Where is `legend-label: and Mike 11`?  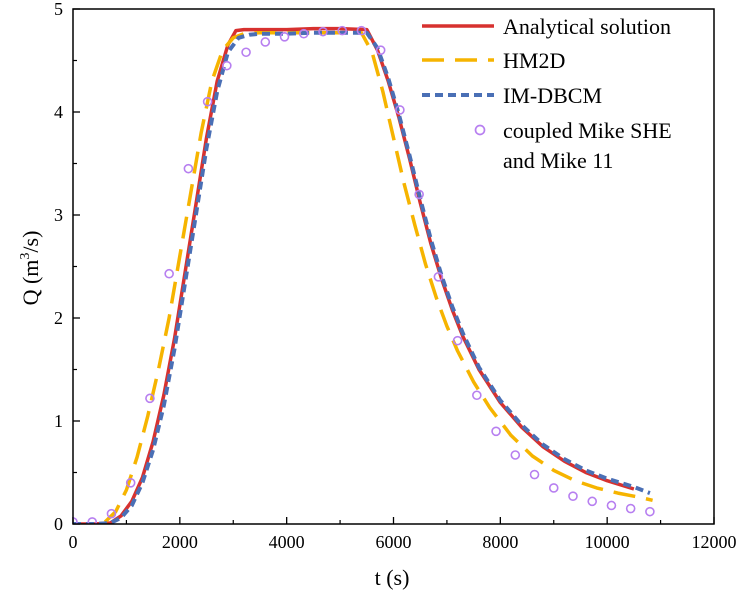
legend-label: and Mike 11 is located at coordinates (558, 160).